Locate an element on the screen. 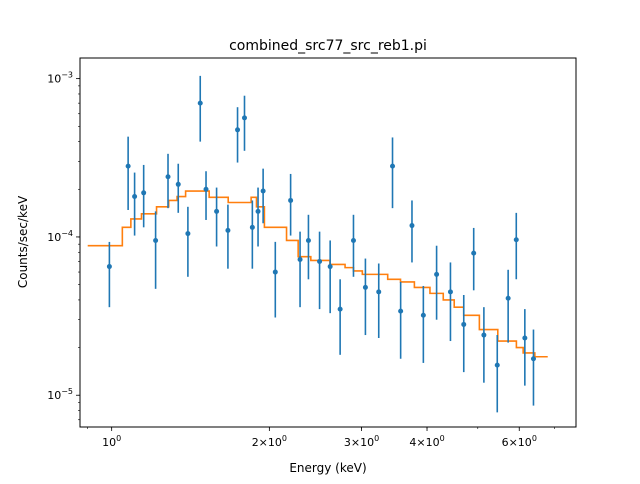 This screenshot has height=484, width=640. y-tick-label: 10⁻³ is located at coordinates (60, 78).